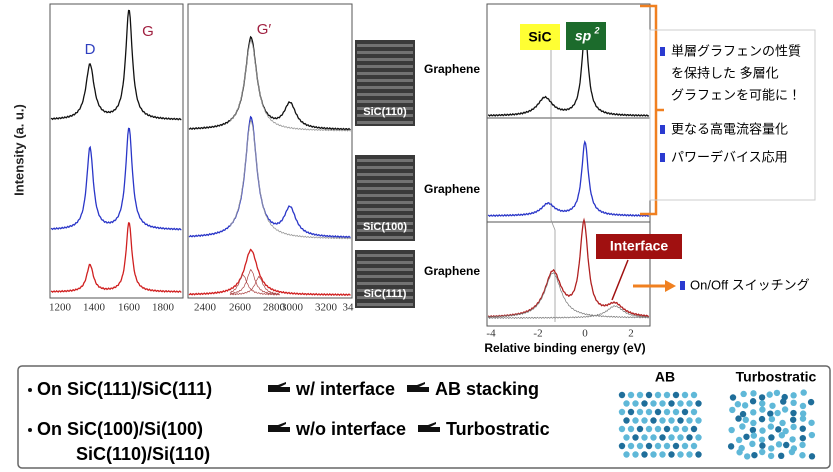  Describe the element at coordinates (717, 424) in the screenshot. I see `lattices` at that location.